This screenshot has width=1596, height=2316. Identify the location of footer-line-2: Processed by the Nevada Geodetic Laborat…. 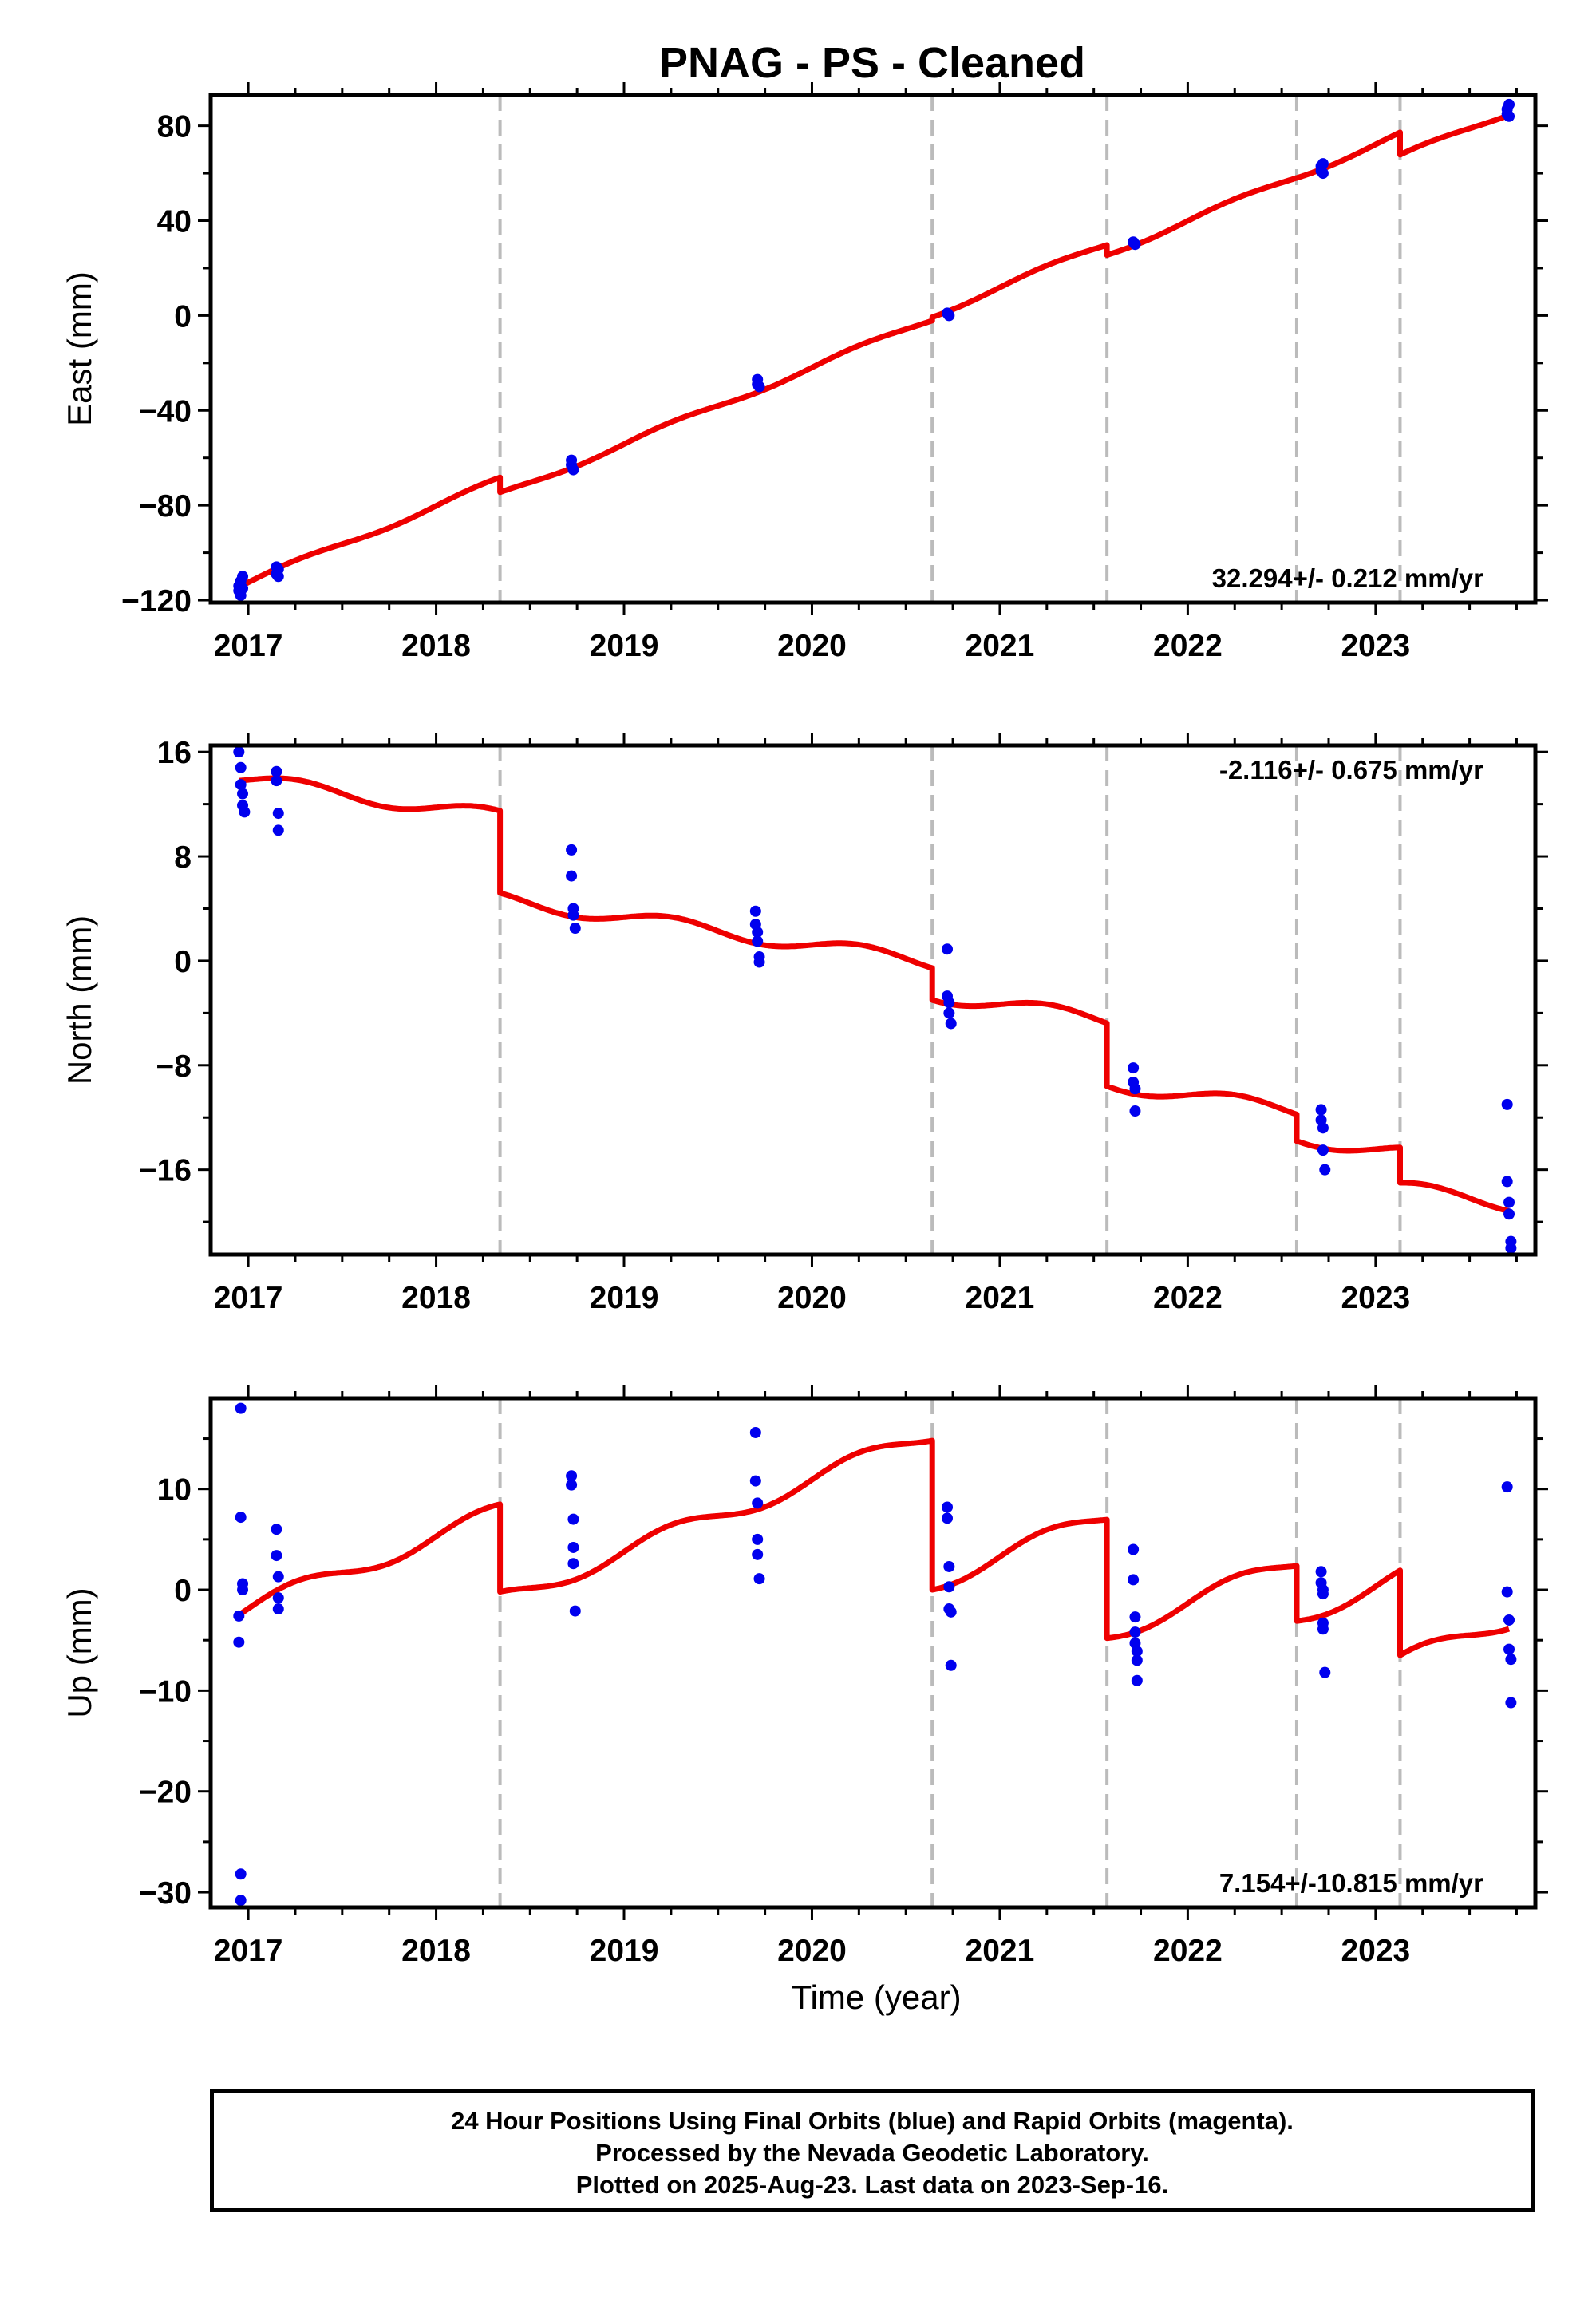
(872, 2153).